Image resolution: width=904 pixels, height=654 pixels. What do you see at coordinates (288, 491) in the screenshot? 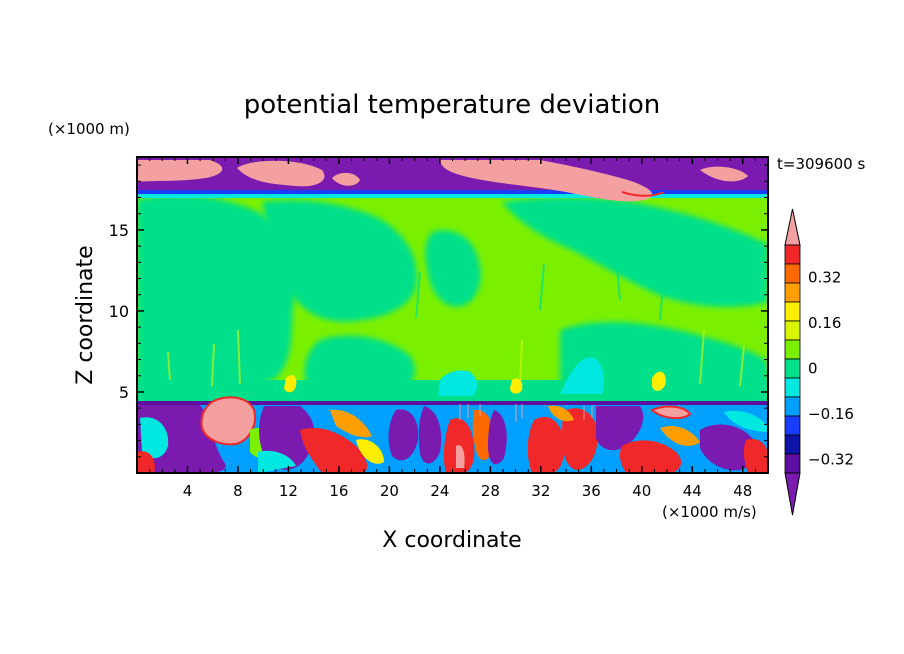
I see `x-tick-label: 12` at bounding box center [288, 491].